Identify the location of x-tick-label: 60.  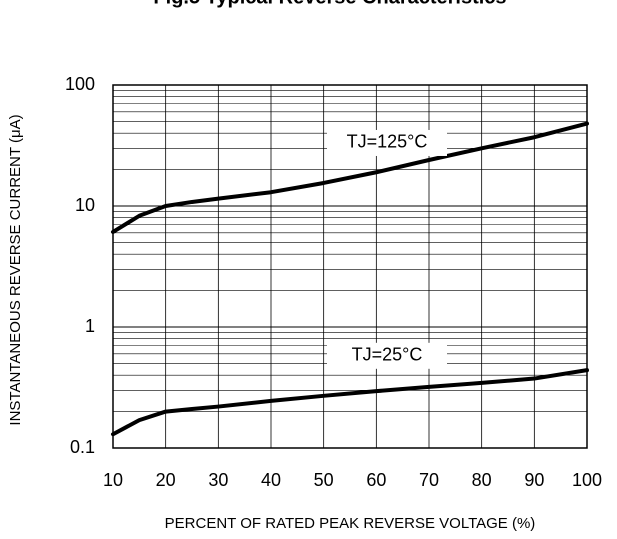
(376, 480).